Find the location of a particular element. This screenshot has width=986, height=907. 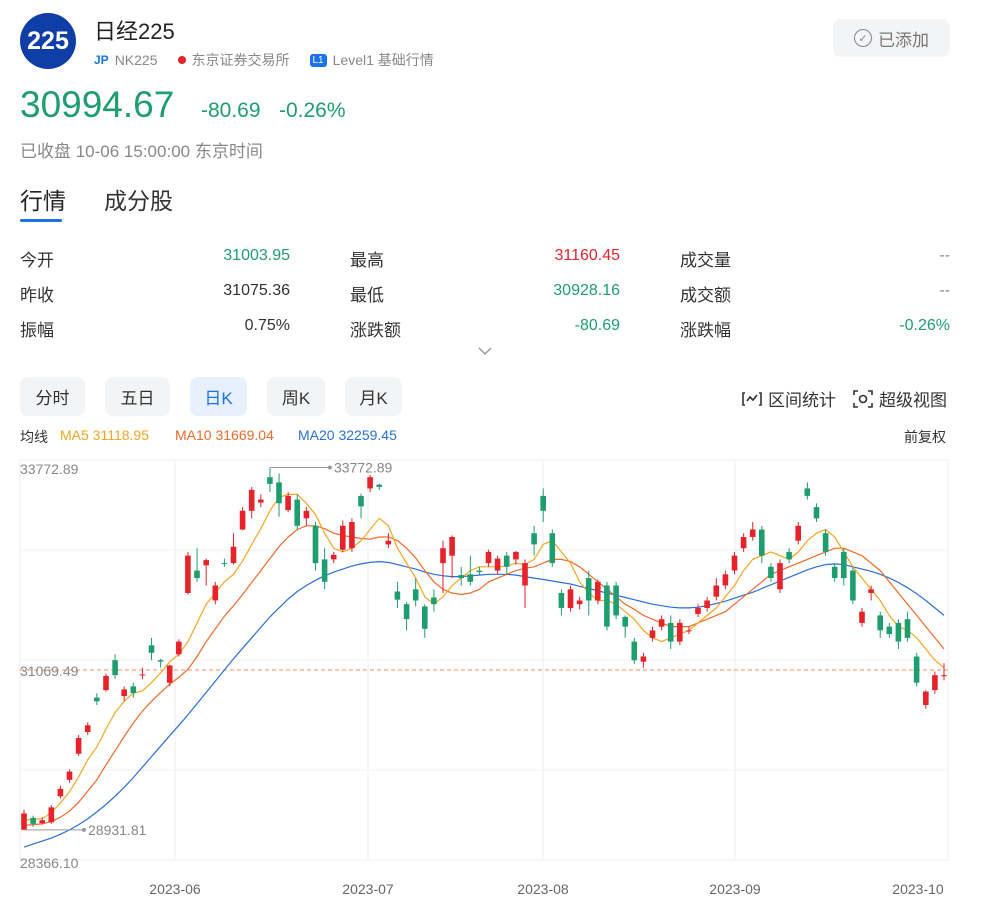

stat-value-change: -80.69 is located at coordinates (597, 325).